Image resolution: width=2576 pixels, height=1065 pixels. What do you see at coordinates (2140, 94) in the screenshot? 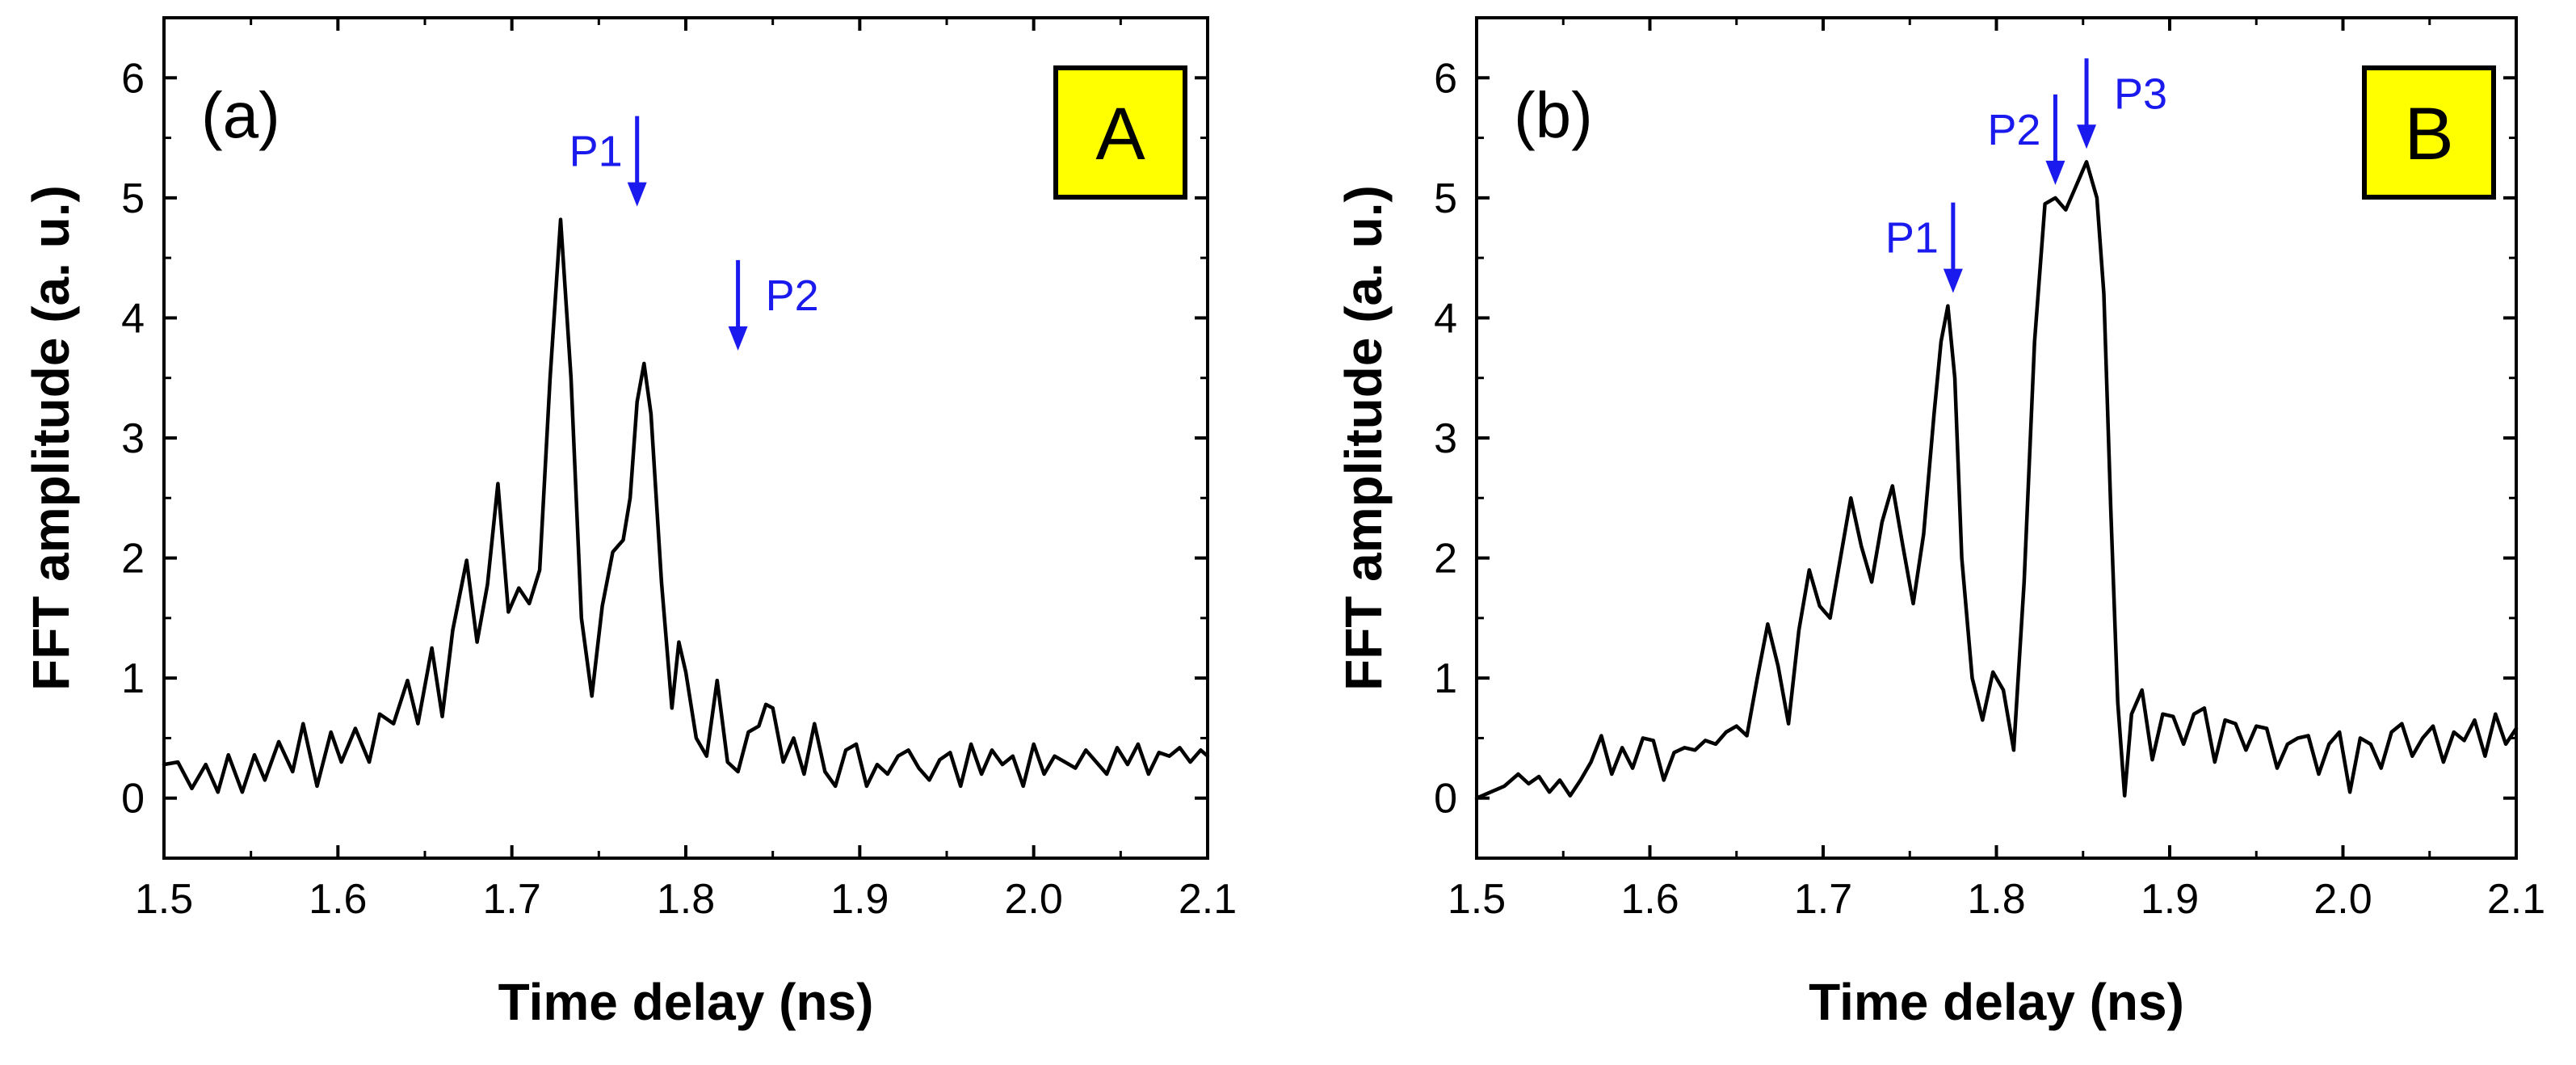
I see `peak-label: P3` at bounding box center [2140, 94].